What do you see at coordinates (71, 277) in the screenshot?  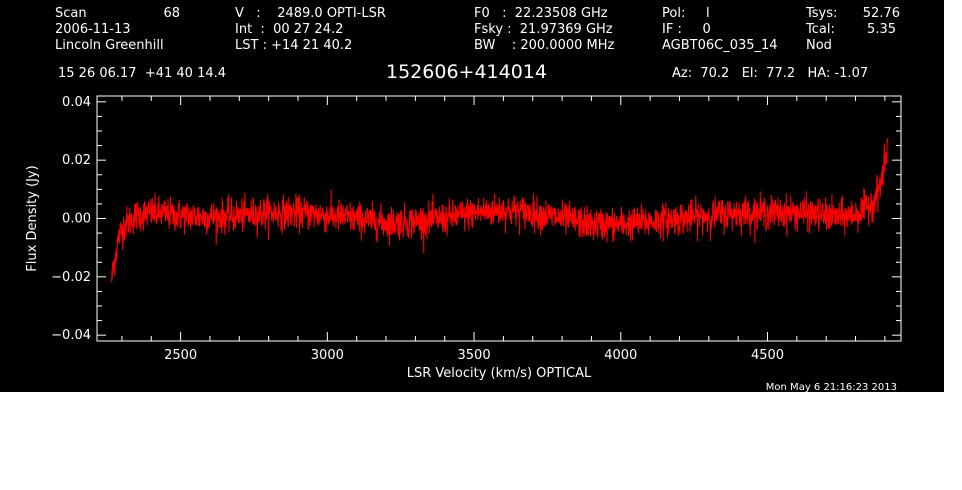 I see `y-tick-label: −0.02` at bounding box center [71, 277].